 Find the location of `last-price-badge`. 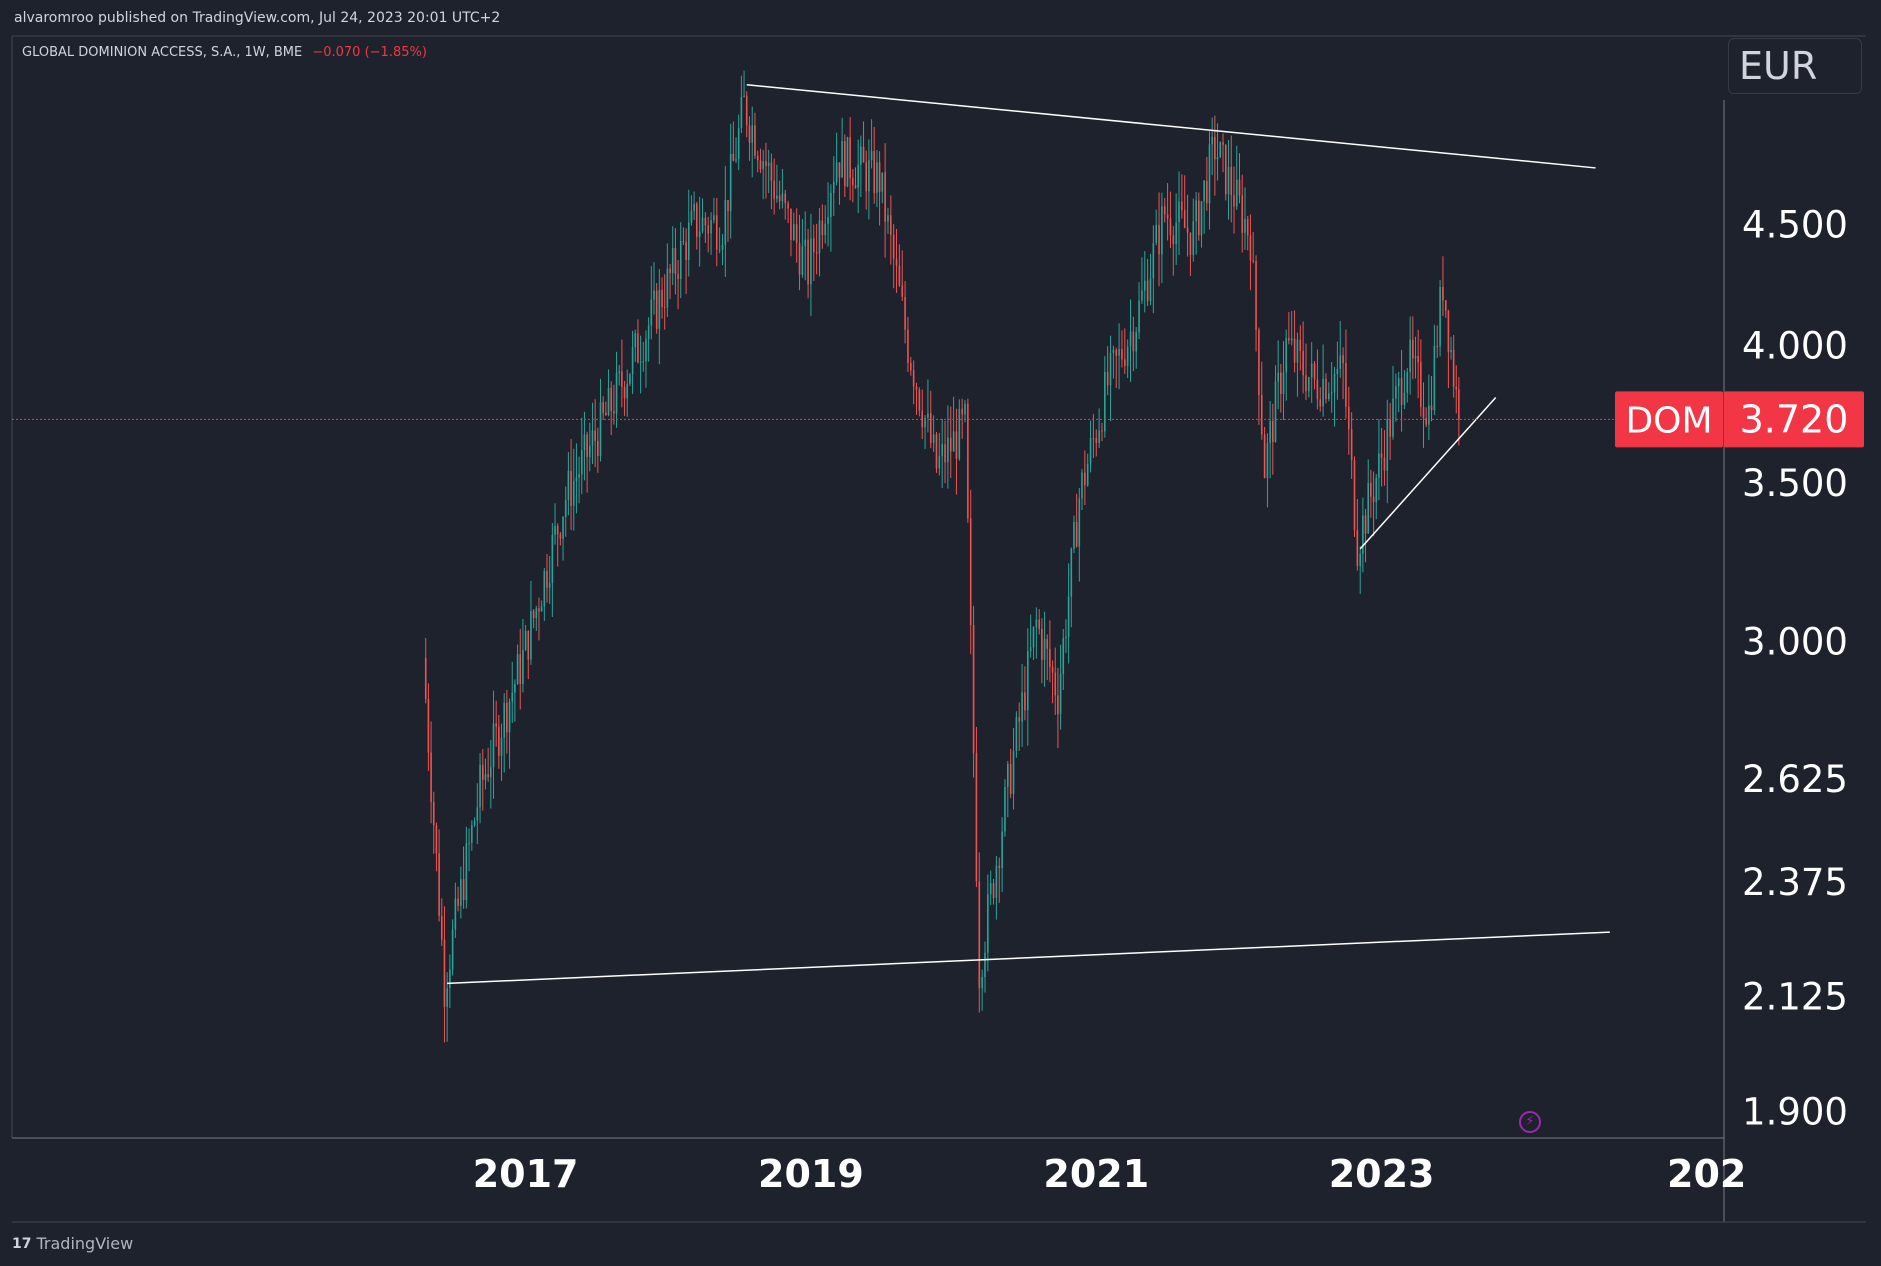

last-price-badge is located at coordinates (1794, 419).